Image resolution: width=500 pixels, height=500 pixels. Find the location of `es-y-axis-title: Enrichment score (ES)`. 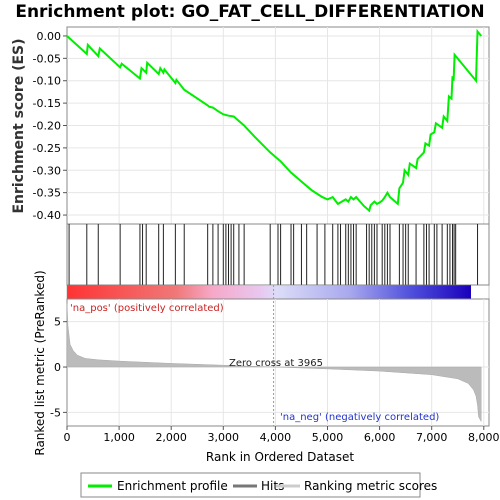

es-y-axis-title: Enrichment score (ES) is located at coordinates (19, 125).